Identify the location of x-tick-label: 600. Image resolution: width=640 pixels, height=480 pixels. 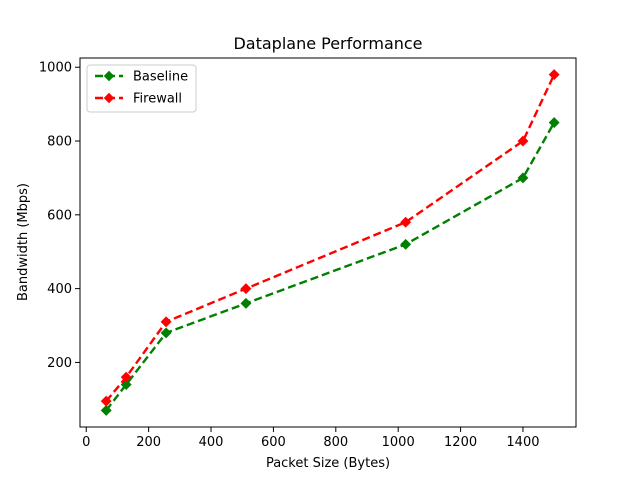
(273, 442).